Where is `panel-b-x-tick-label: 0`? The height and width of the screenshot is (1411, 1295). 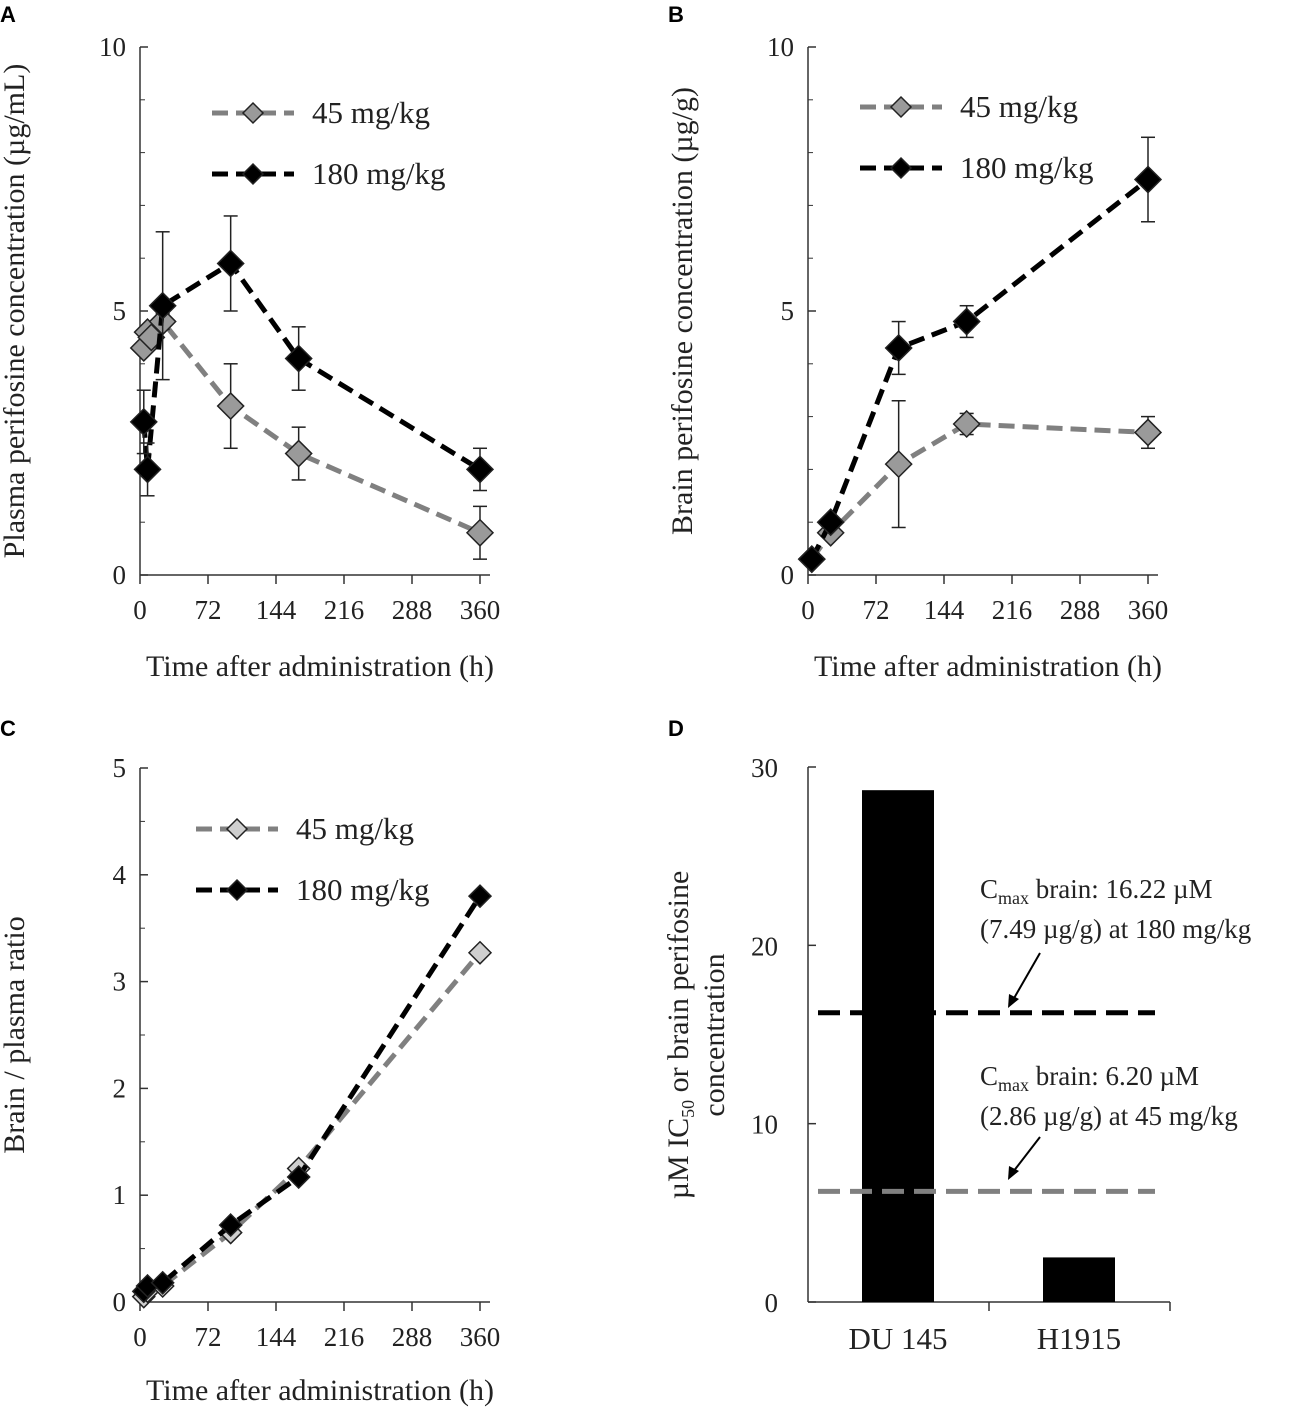 panel-b-x-tick-label: 0 is located at coordinates (808, 610).